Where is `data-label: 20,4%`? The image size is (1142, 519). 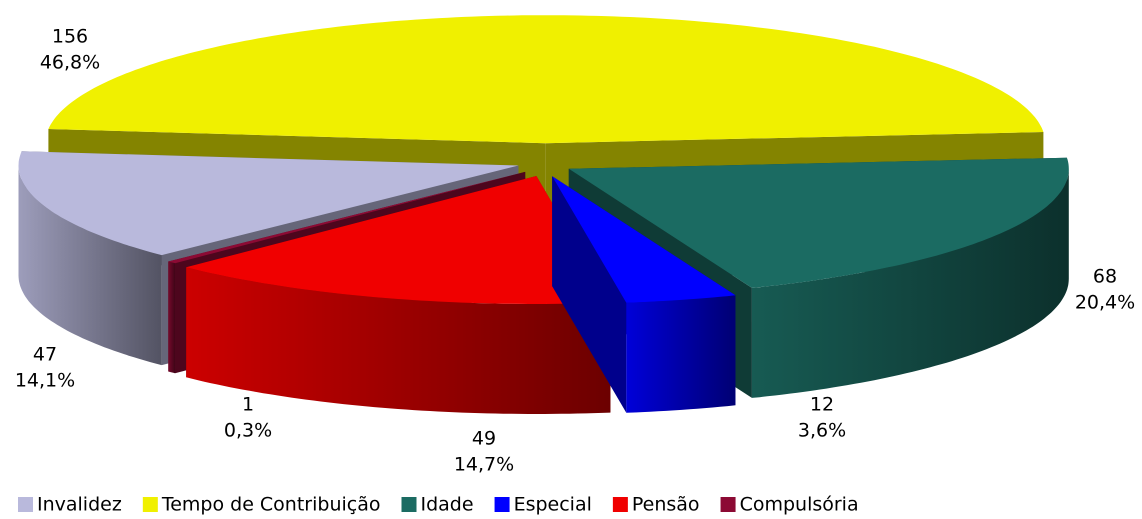
data-label: 20,4% is located at coordinates (1105, 303).